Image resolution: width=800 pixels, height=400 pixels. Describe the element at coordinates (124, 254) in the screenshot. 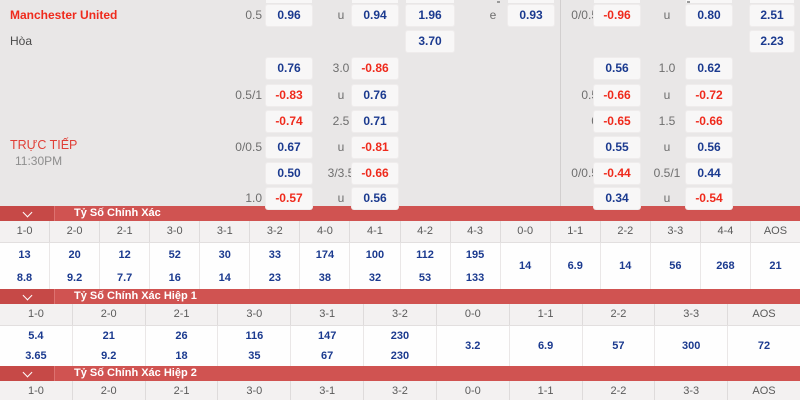

I see `score-odds-value: 12` at that location.